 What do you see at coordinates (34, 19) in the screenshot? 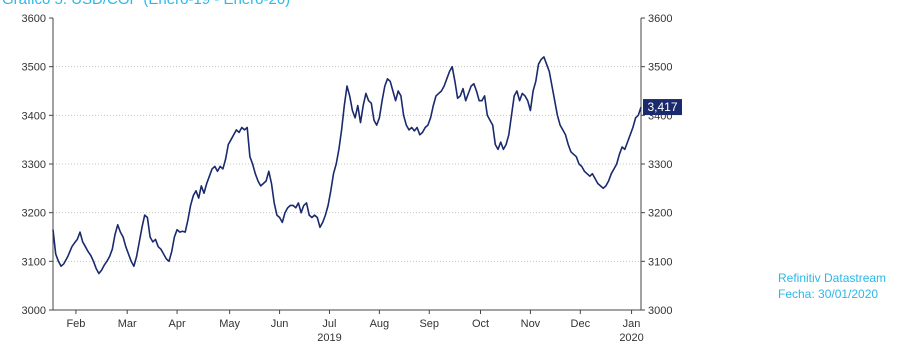
I see `y-tick-label-left: 3600` at bounding box center [34, 19].